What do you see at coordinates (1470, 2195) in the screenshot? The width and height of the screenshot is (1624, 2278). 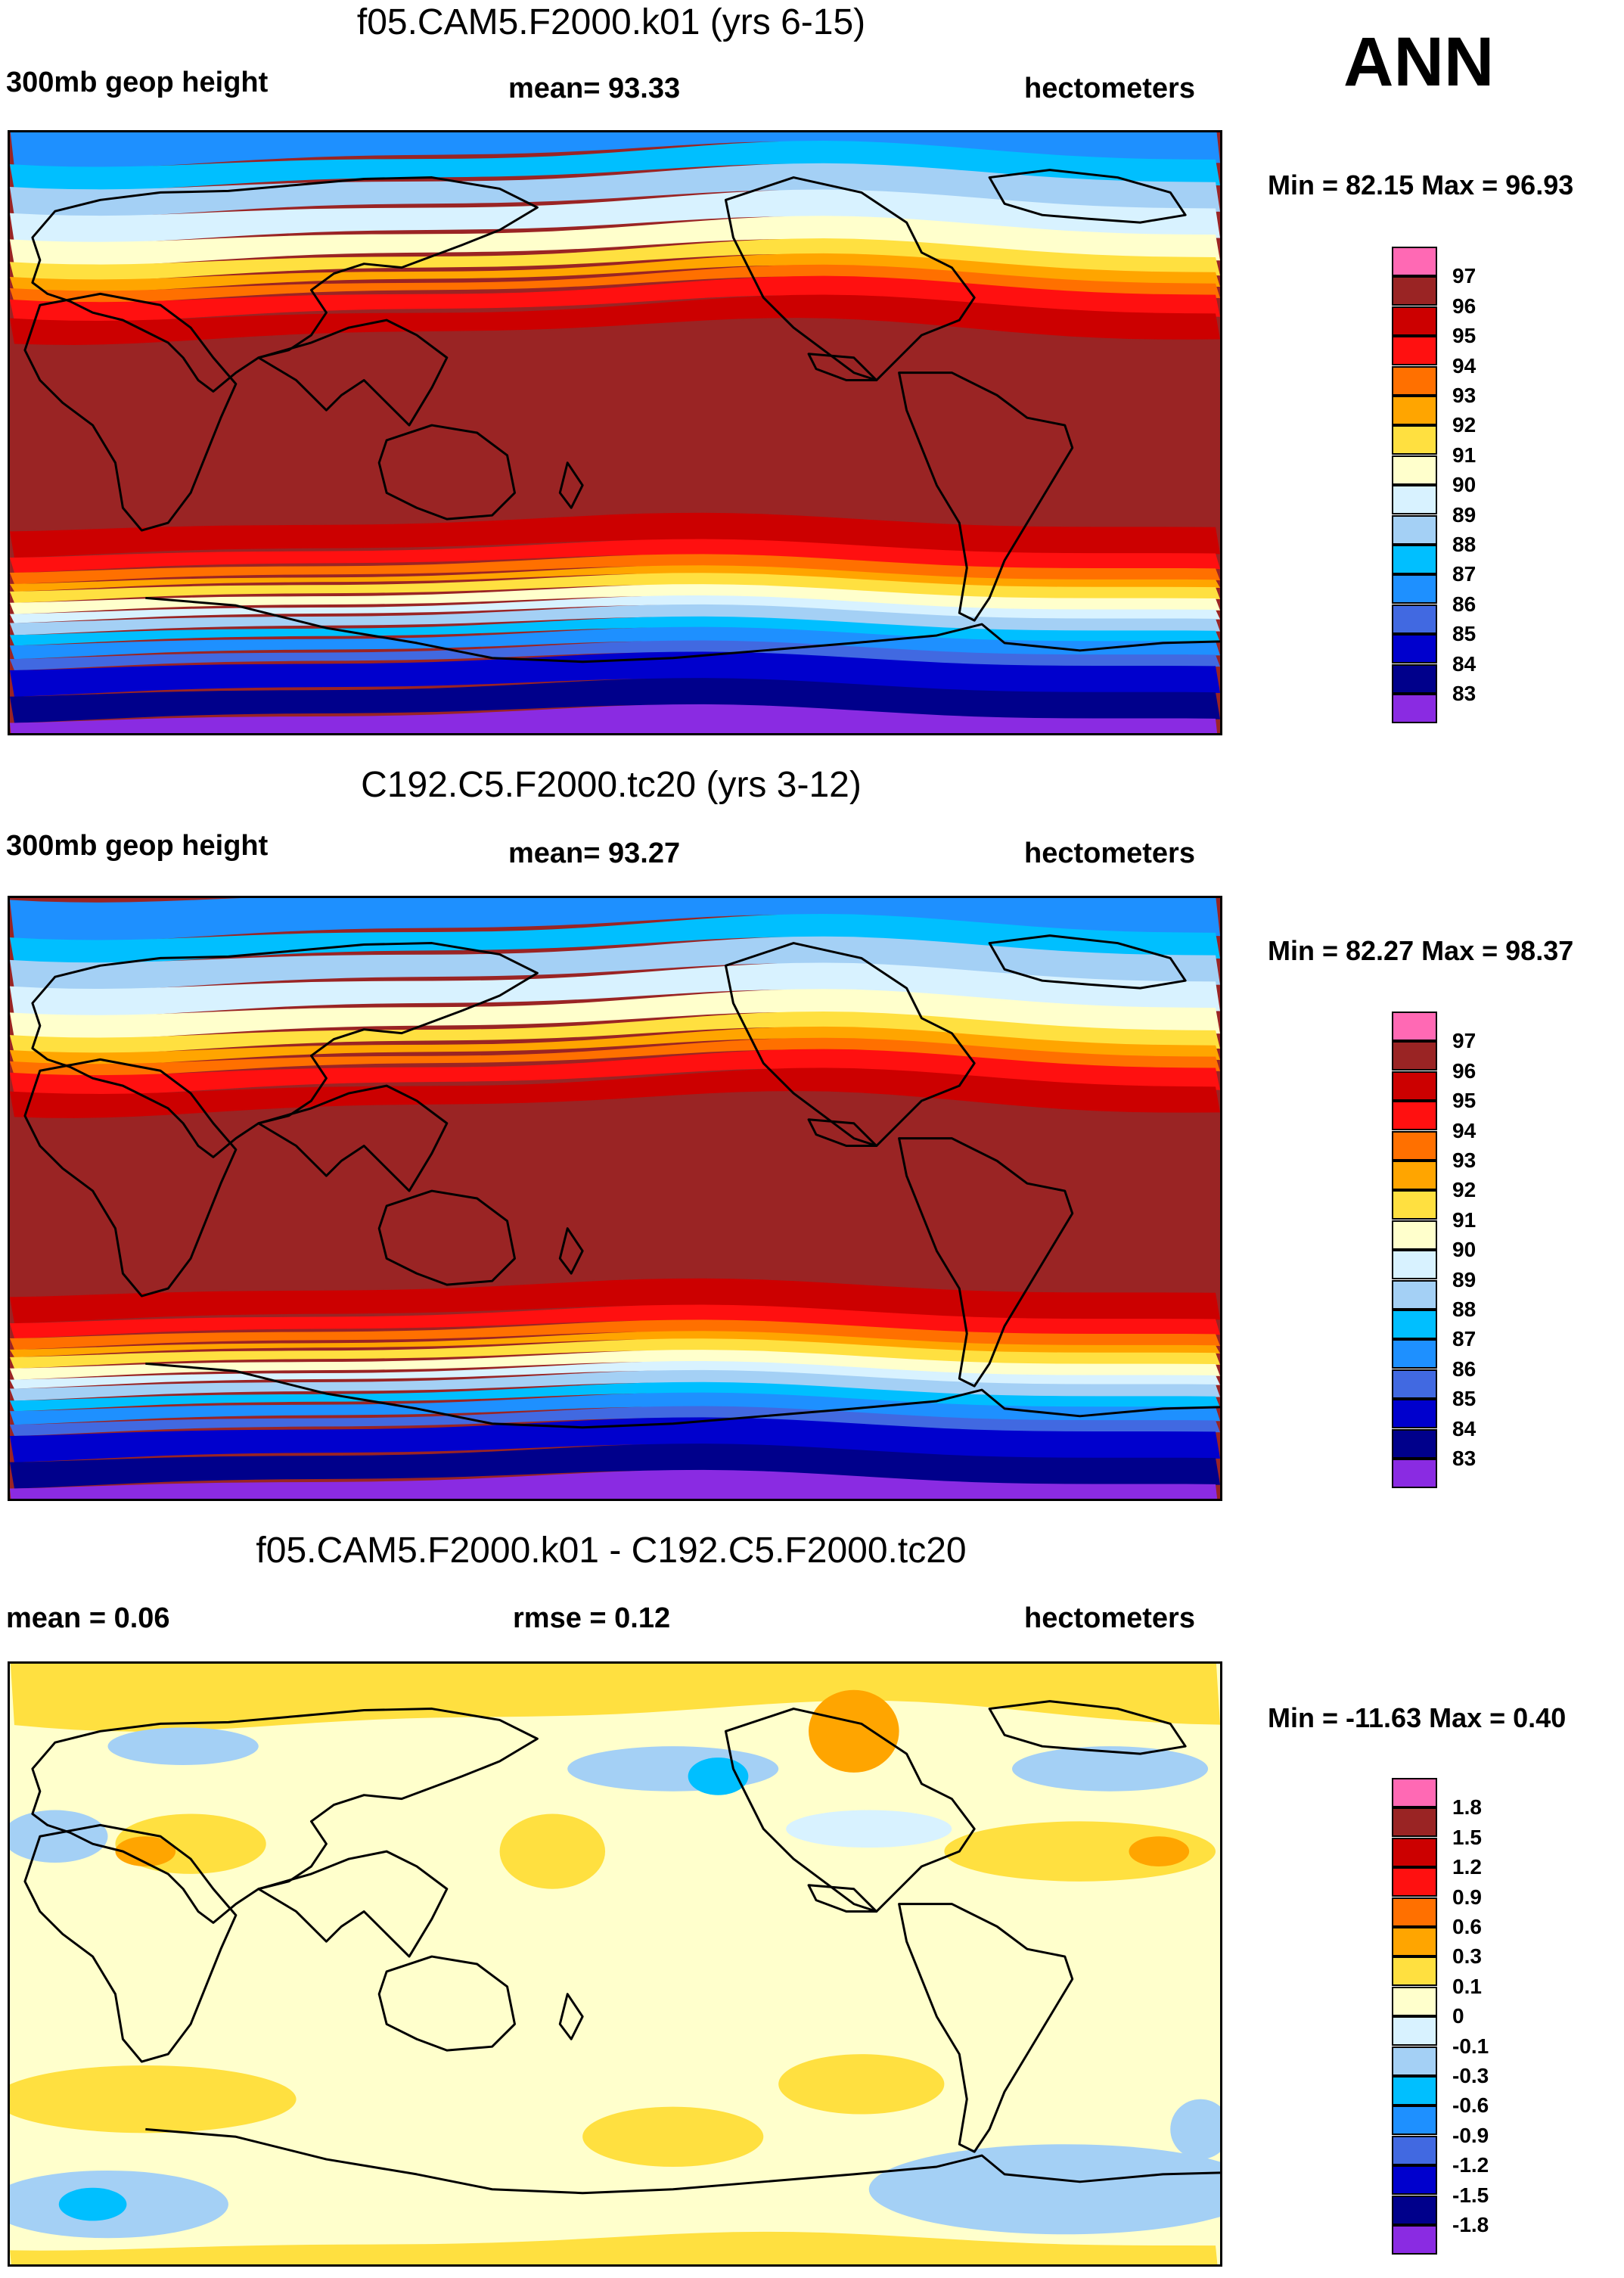 I see `legend-level-label: -1.5` at bounding box center [1470, 2195].